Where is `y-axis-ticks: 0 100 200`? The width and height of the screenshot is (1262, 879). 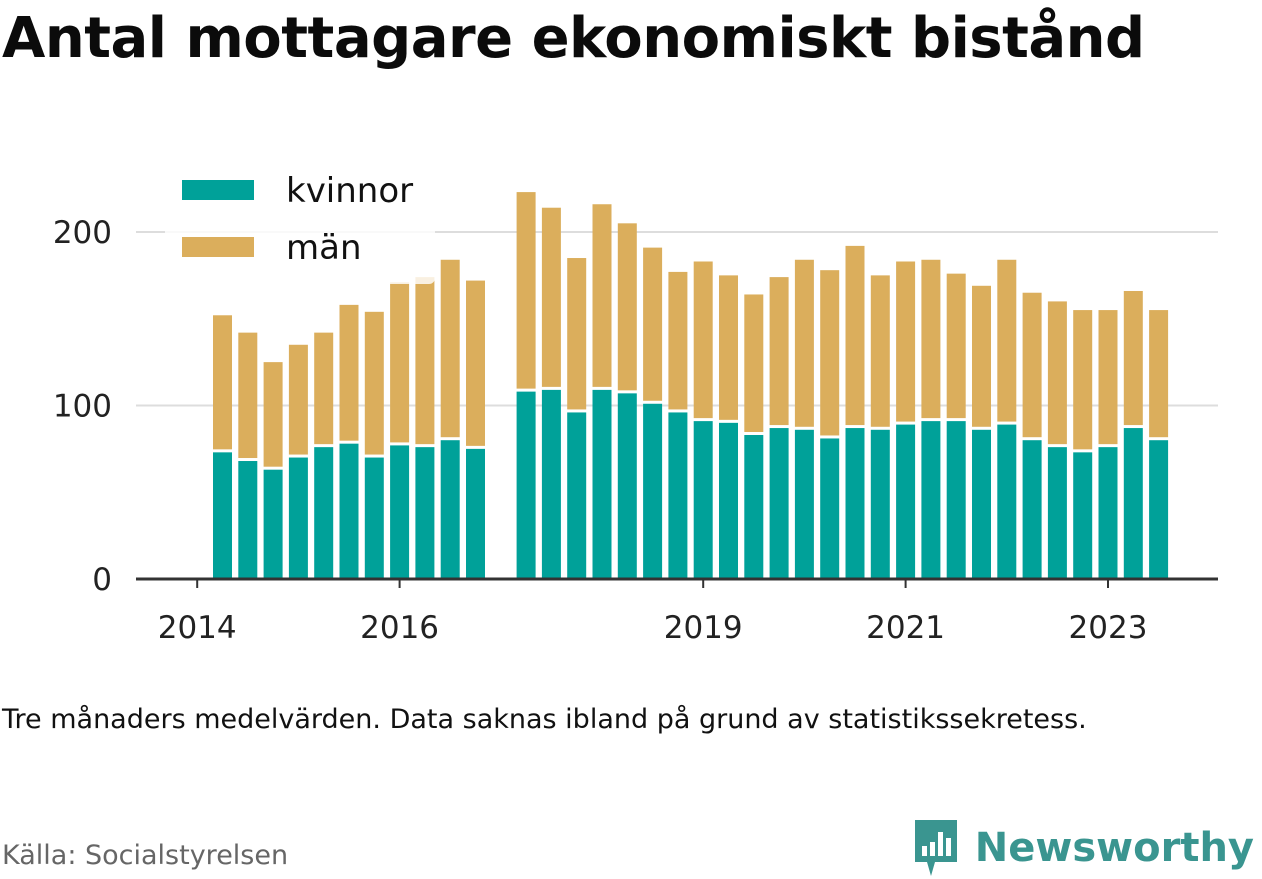 y-axis-ticks: 0 100 200 is located at coordinates (82, 406).